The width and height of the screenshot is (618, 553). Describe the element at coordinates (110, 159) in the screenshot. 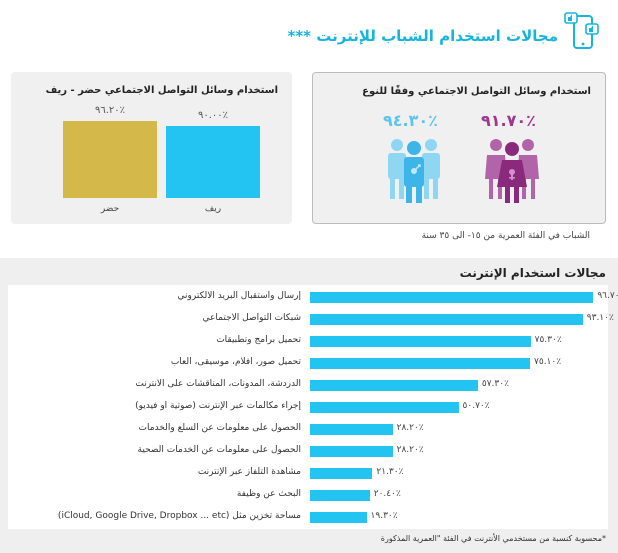

I see `bar-urban` at that location.